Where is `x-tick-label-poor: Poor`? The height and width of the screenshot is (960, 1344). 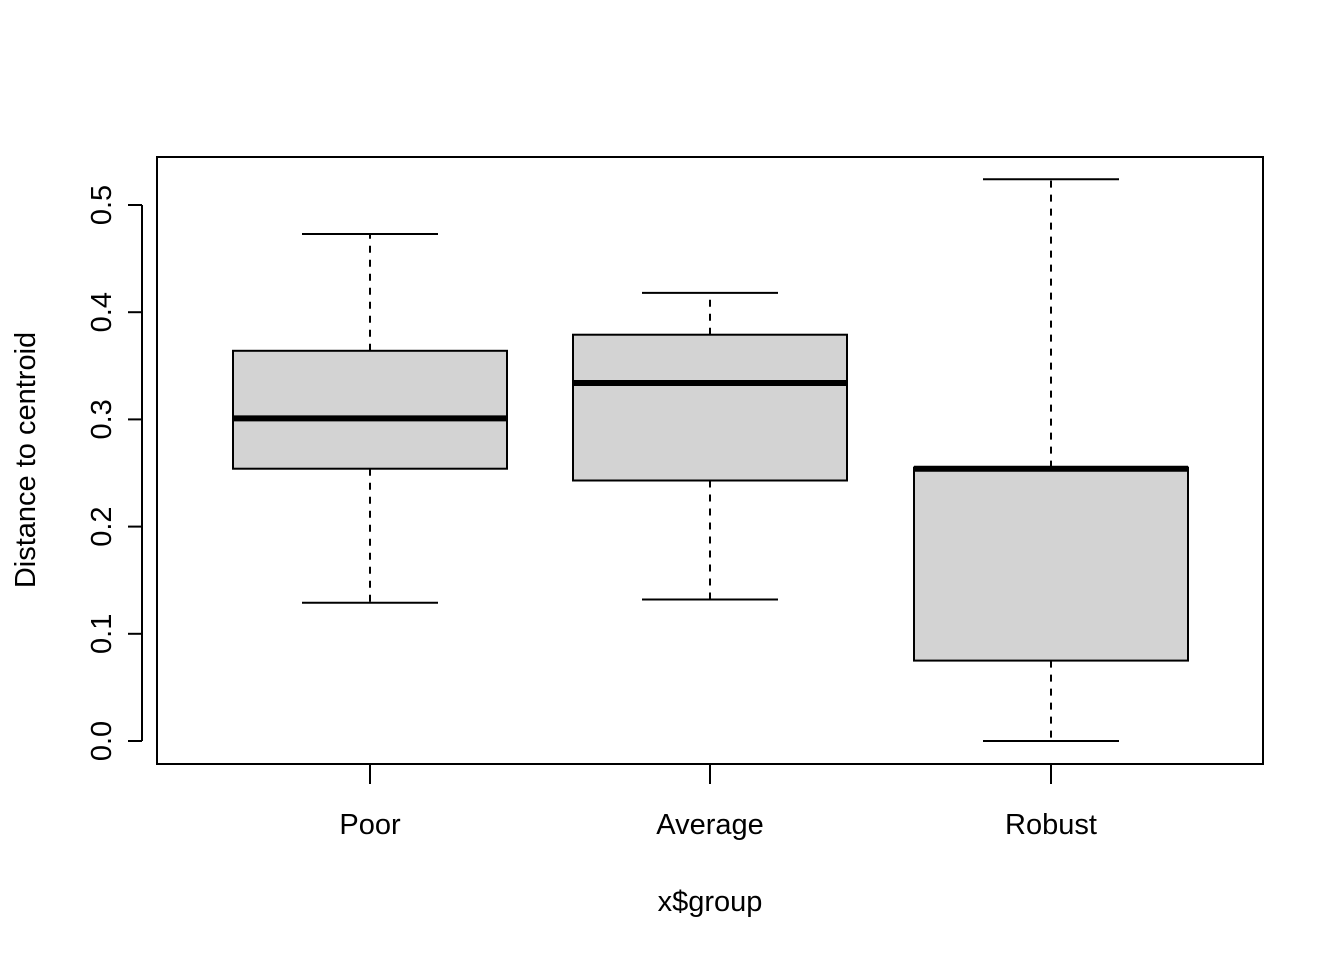 x-tick-label-poor: Poor is located at coordinates (370, 825).